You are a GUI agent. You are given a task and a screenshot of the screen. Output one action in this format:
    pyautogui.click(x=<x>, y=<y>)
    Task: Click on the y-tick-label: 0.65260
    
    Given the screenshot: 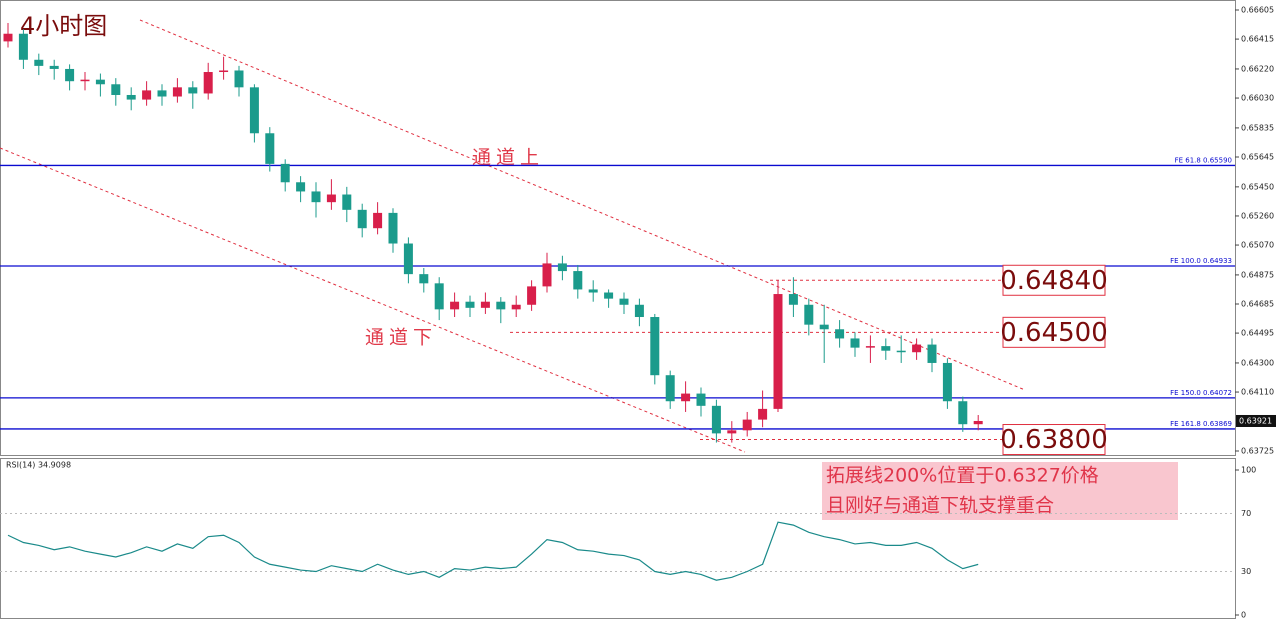 What is the action you would take?
    pyautogui.click(x=1257, y=215)
    